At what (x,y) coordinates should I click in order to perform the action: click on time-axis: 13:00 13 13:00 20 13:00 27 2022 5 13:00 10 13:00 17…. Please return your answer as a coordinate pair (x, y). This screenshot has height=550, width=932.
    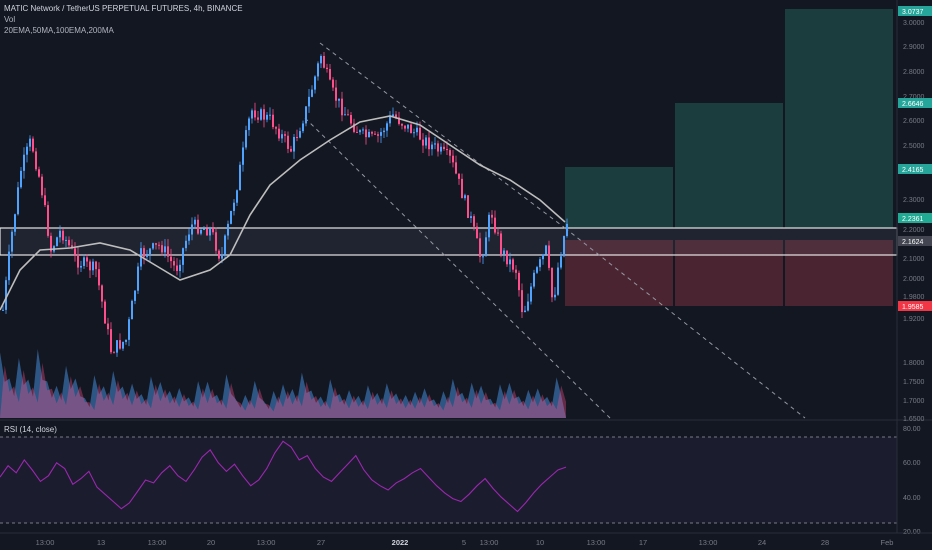
    Looking at the image, I should click on (465, 542).